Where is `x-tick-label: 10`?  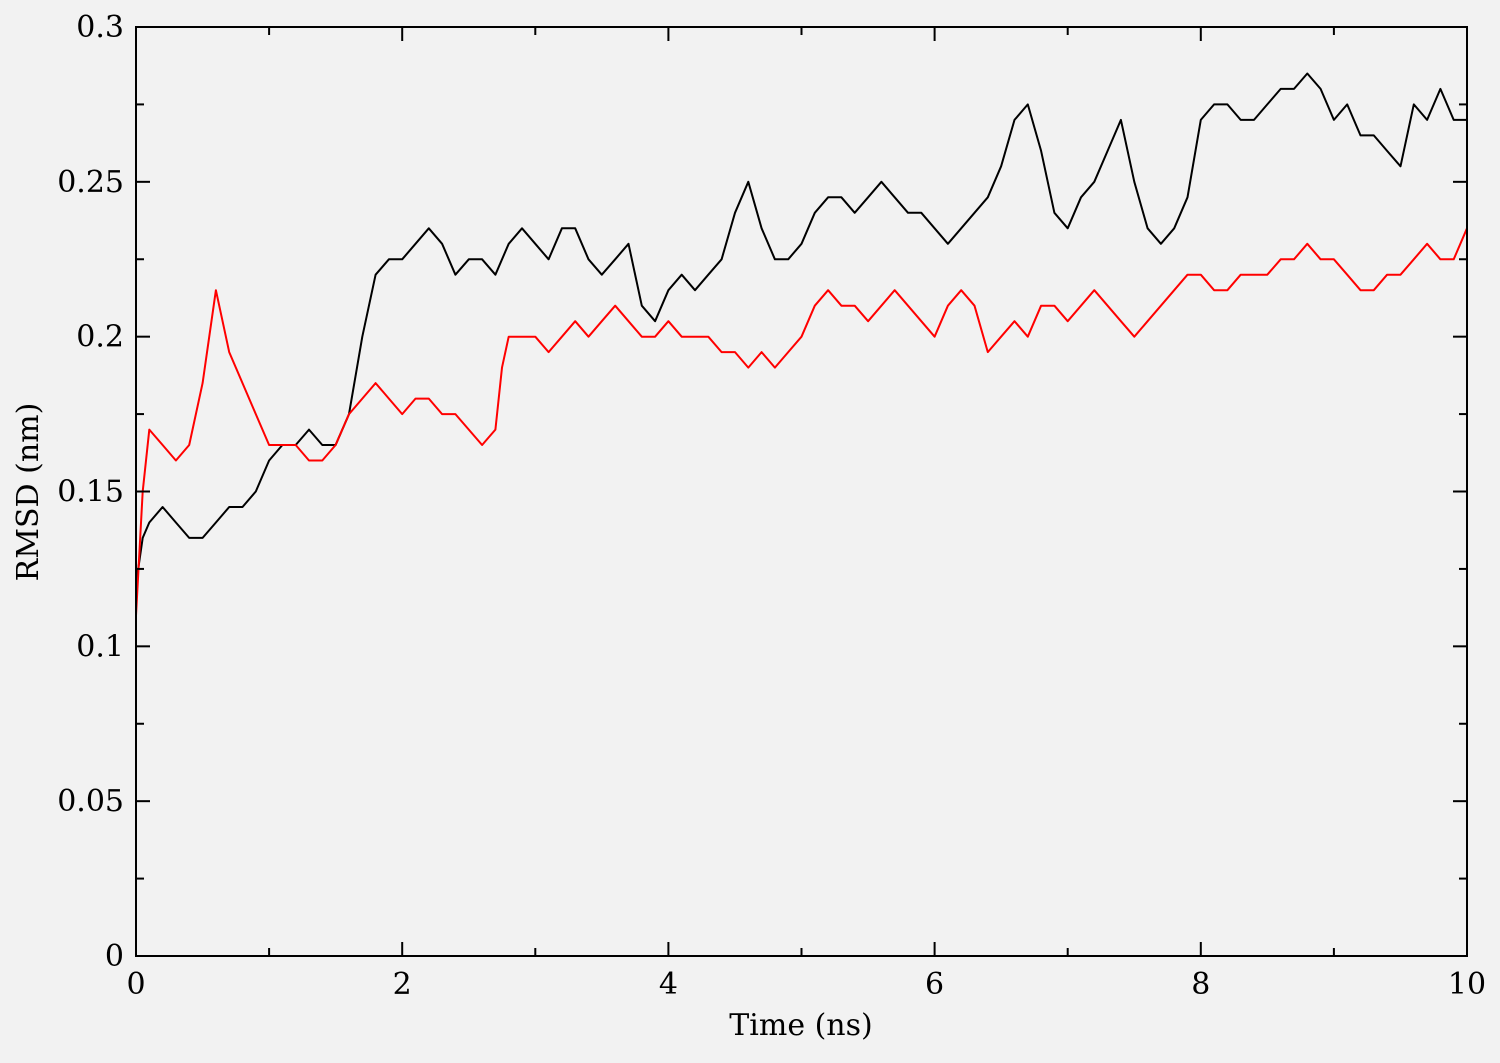
x-tick-label: 10 is located at coordinates (1467, 984).